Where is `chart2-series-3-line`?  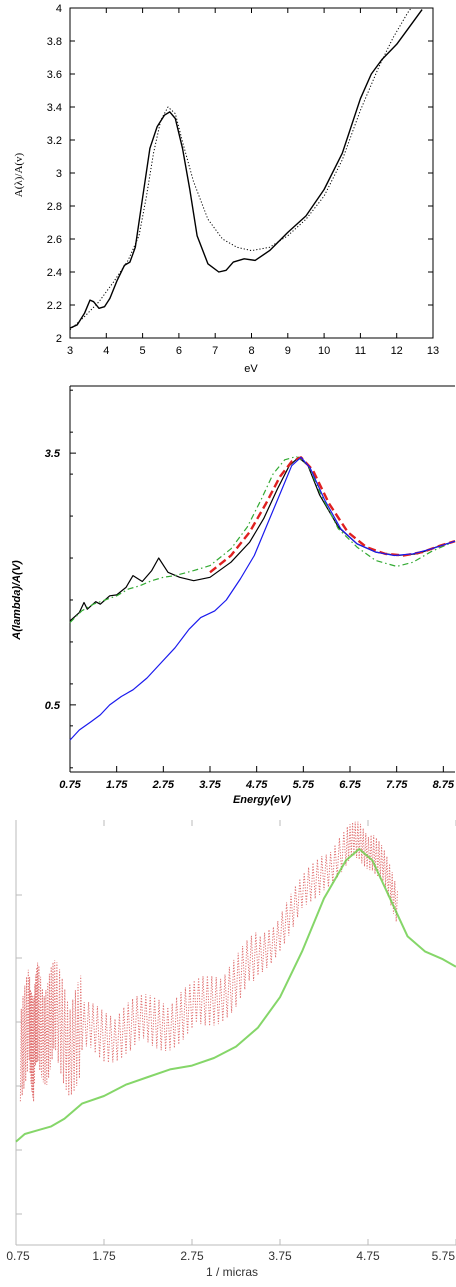 chart2-series-3-line is located at coordinates (332, 515).